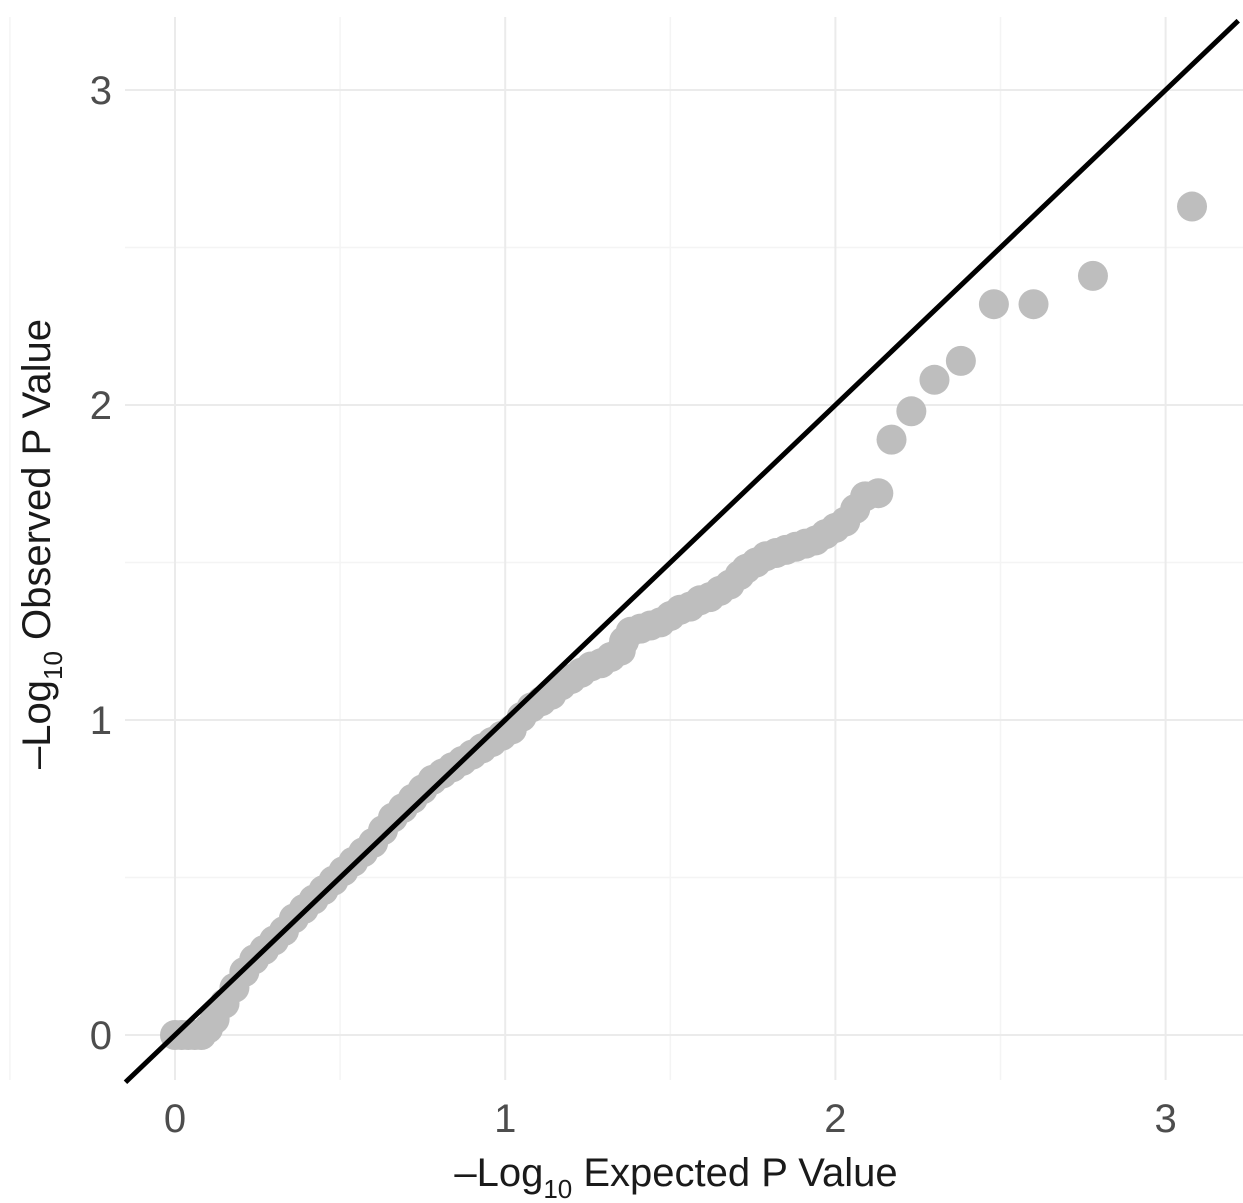 This screenshot has height=1203, width=1243. I want to click on y-axis-title: –Log10 Observed P Value, so click(41, 544).